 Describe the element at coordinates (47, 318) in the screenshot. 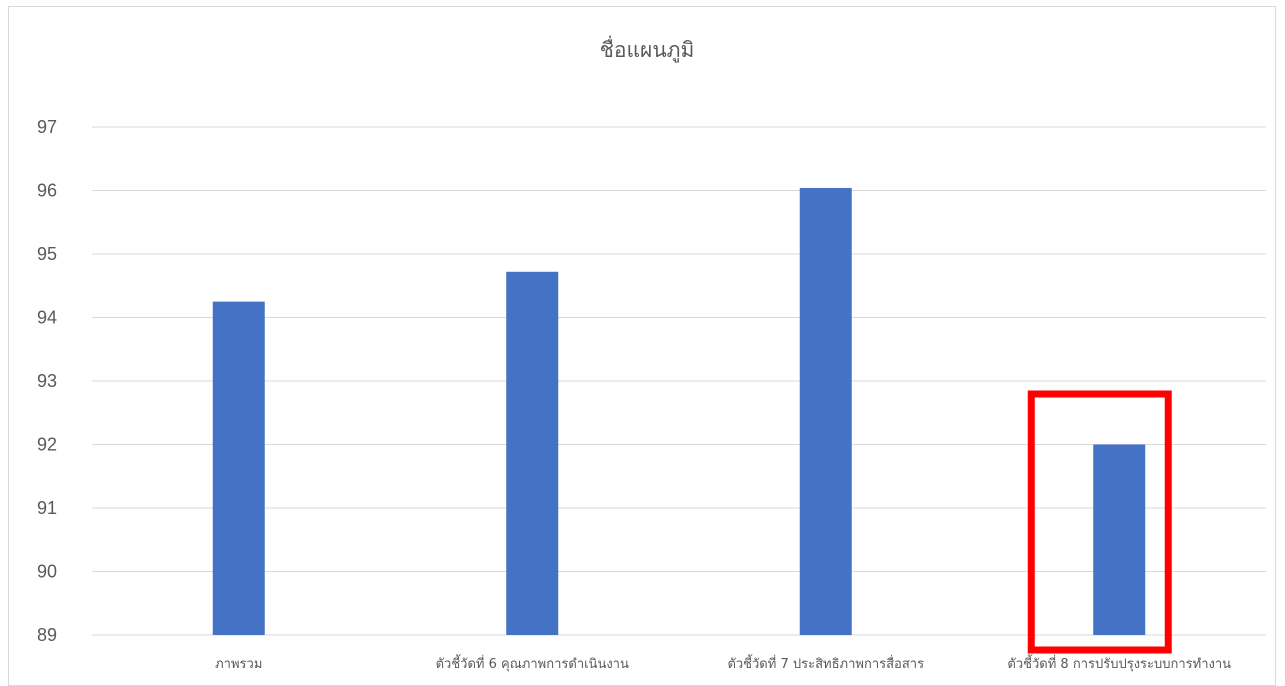

I see `y-tick-label: 94` at that location.